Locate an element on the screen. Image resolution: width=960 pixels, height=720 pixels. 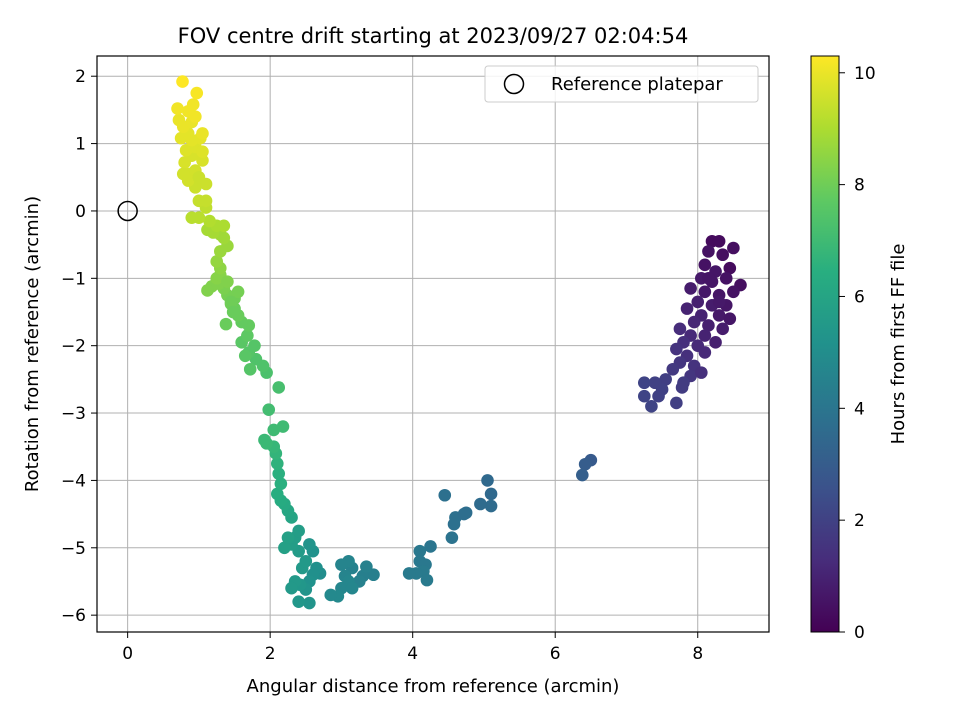
y-axis-ticks: −6 −5 −4 −3 −2 −1 0 1 2 is located at coordinates (79, 346).